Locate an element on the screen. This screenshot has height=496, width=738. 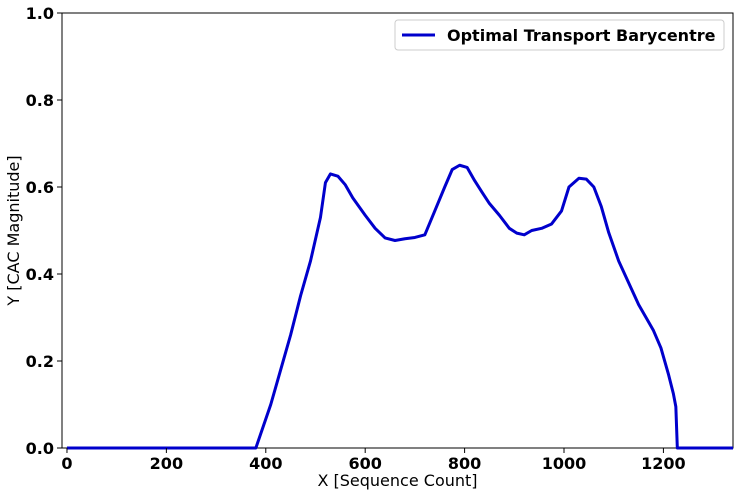
y-tick-label: 0.0 is located at coordinates (40, 448).